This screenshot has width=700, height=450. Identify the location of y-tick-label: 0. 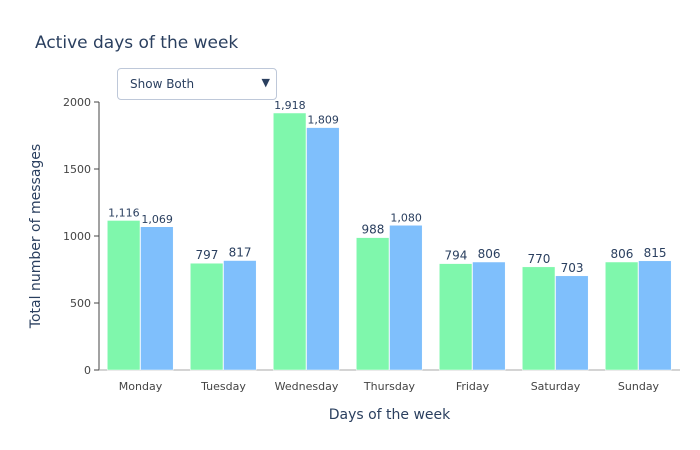
(87, 370).